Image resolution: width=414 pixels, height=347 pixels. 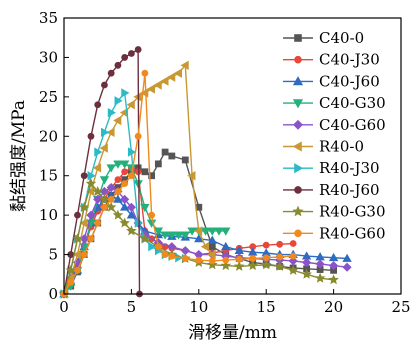 What do you see at coordinates (19, 156) in the screenshot?
I see `y-axis-title: 黏结强度/MPa` at bounding box center [19, 156].